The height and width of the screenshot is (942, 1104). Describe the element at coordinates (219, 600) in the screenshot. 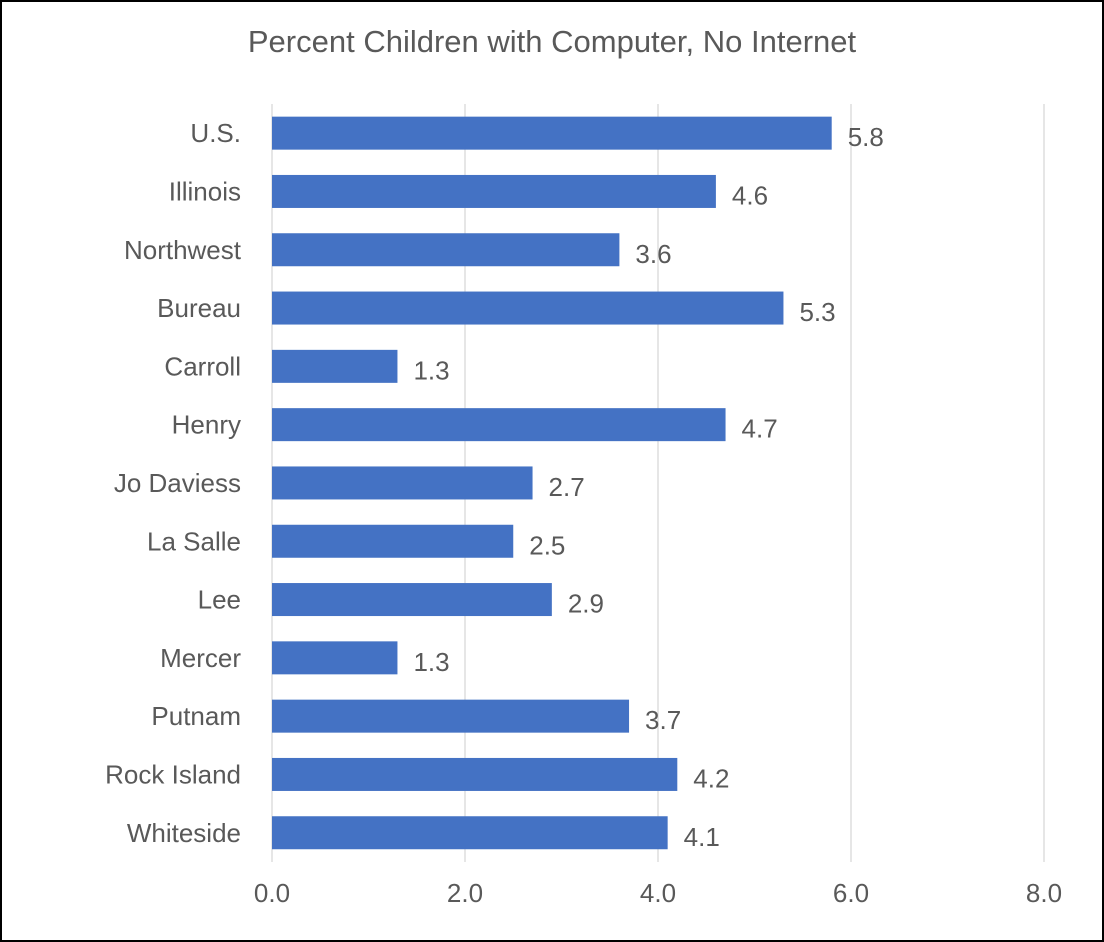

I see `category-label: Lee` at that location.